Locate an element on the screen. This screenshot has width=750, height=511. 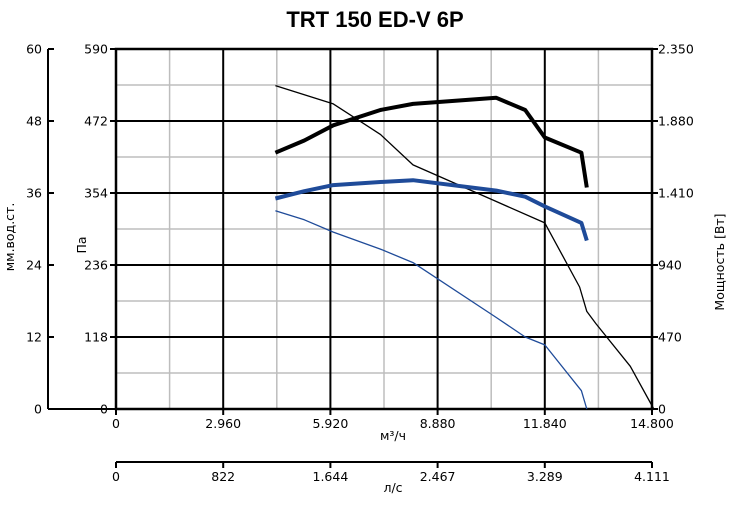
x-axis-label-ls: л/с is located at coordinates (392, 487).